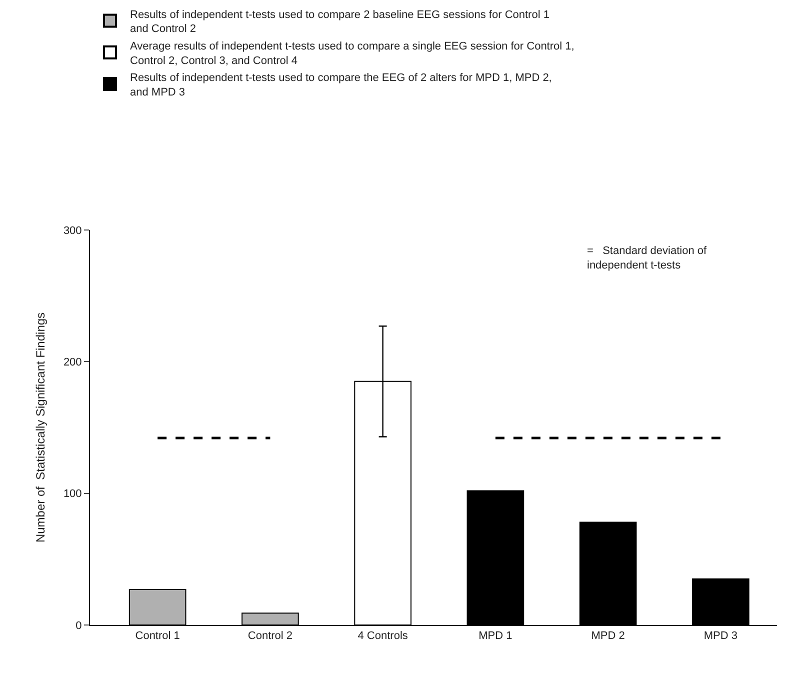 This screenshot has height=685, width=807. Describe the element at coordinates (352, 53) in the screenshot. I see `legend-label: Average results of independent t-tests used to compare a single EEG session for Control 1, Control 2, Control 3, and Control 4` at that location.